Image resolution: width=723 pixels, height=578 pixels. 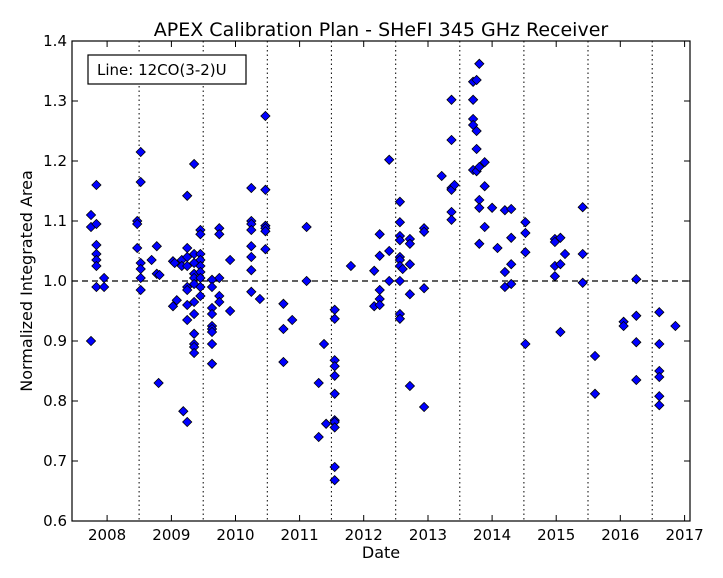 I want to click on x-tick-label: 2016, so click(x=620, y=535).